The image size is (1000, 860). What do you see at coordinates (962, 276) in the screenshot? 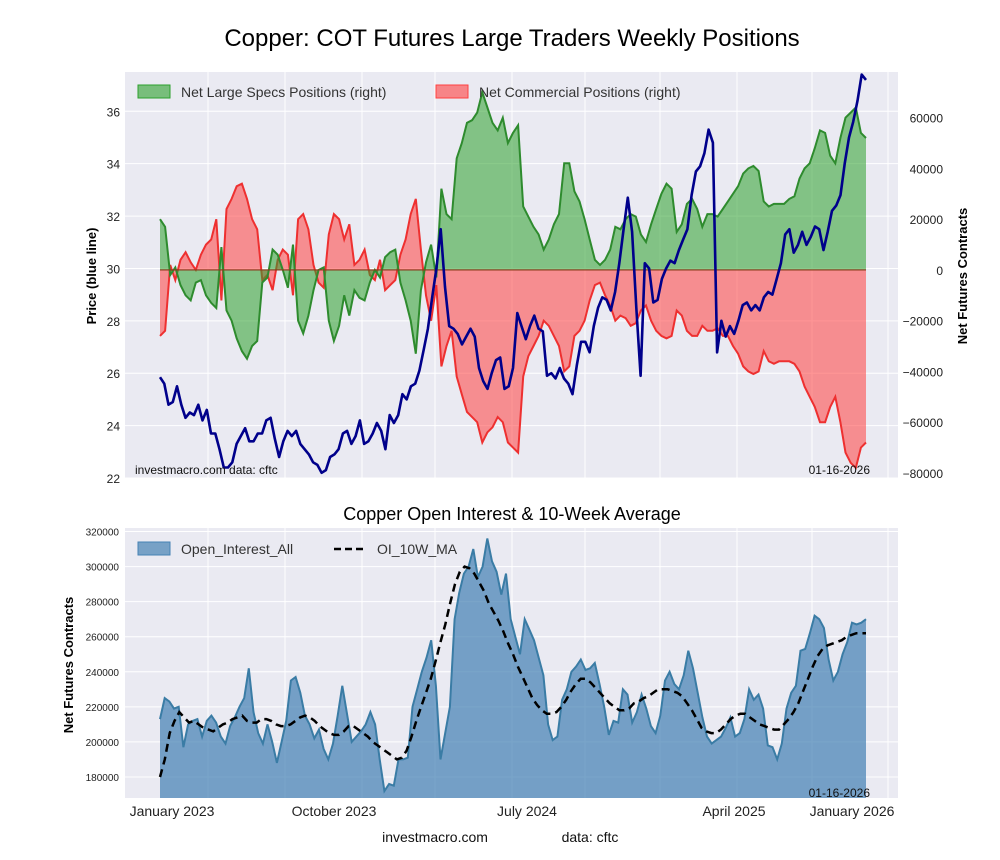
I see `contracts-axis-label: Net Futures Contracts` at bounding box center [962, 276].